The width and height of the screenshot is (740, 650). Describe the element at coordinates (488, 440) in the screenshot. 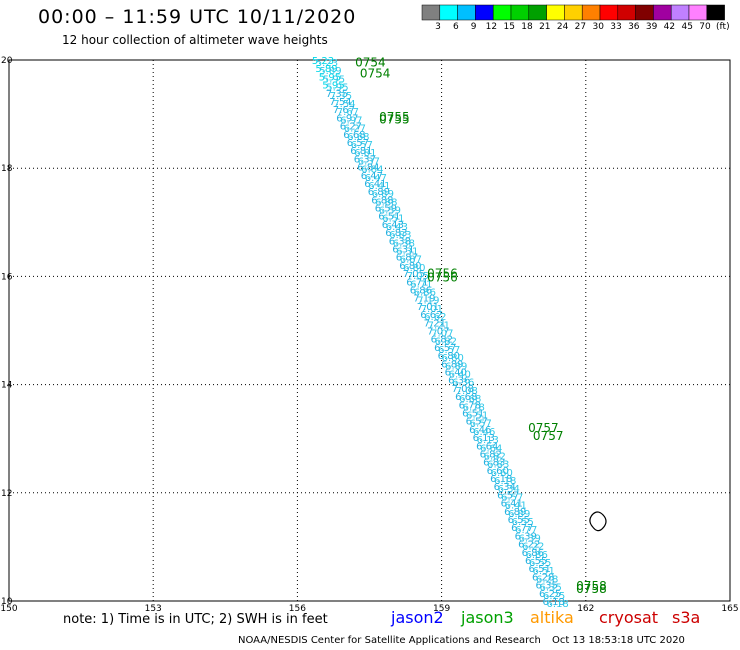

I see `swh-label: 6.13` at that location.